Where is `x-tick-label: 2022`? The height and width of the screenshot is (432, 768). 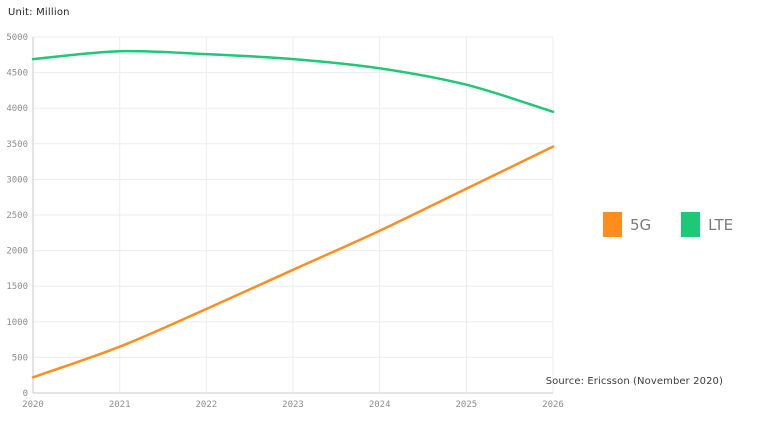 x-tick-label: 2022 is located at coordinates (206, 405).